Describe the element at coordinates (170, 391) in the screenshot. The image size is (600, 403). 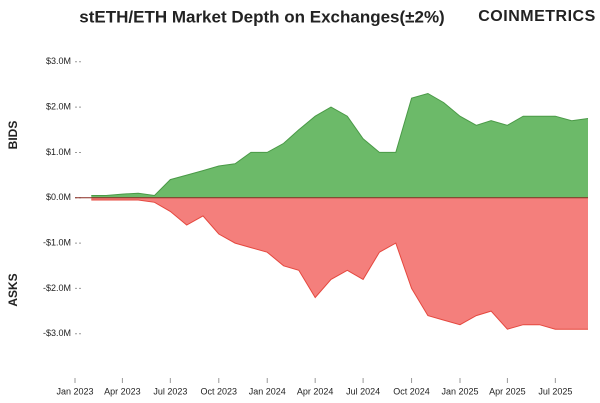
I see `x-tick-label: Jul 2023` at that location.